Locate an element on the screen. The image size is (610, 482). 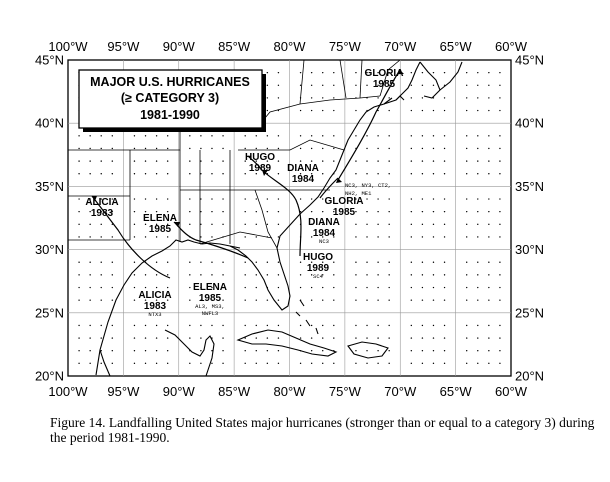
title-box is located at coordinates (170, 99).